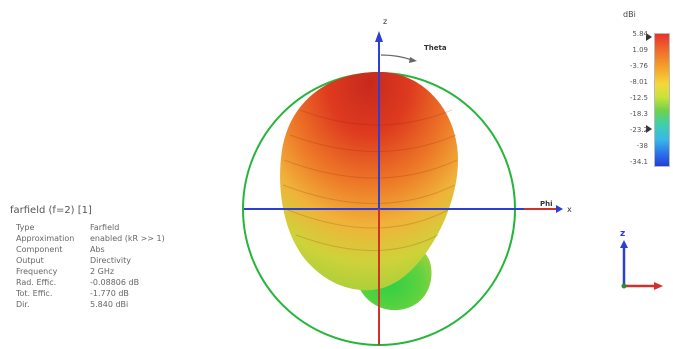 The image size is (673, 349). I want to click on info-row-type: Type Farfield, so click(125, 227).